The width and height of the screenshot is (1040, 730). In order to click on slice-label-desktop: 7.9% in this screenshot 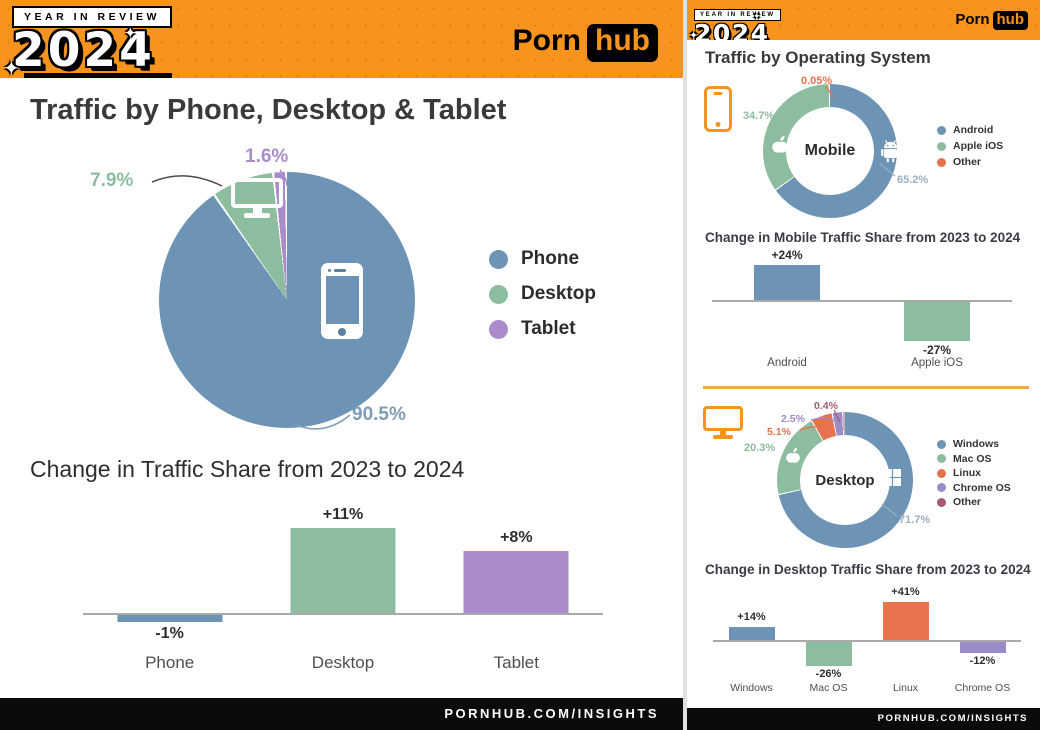, I will do `click(112, 180)`.